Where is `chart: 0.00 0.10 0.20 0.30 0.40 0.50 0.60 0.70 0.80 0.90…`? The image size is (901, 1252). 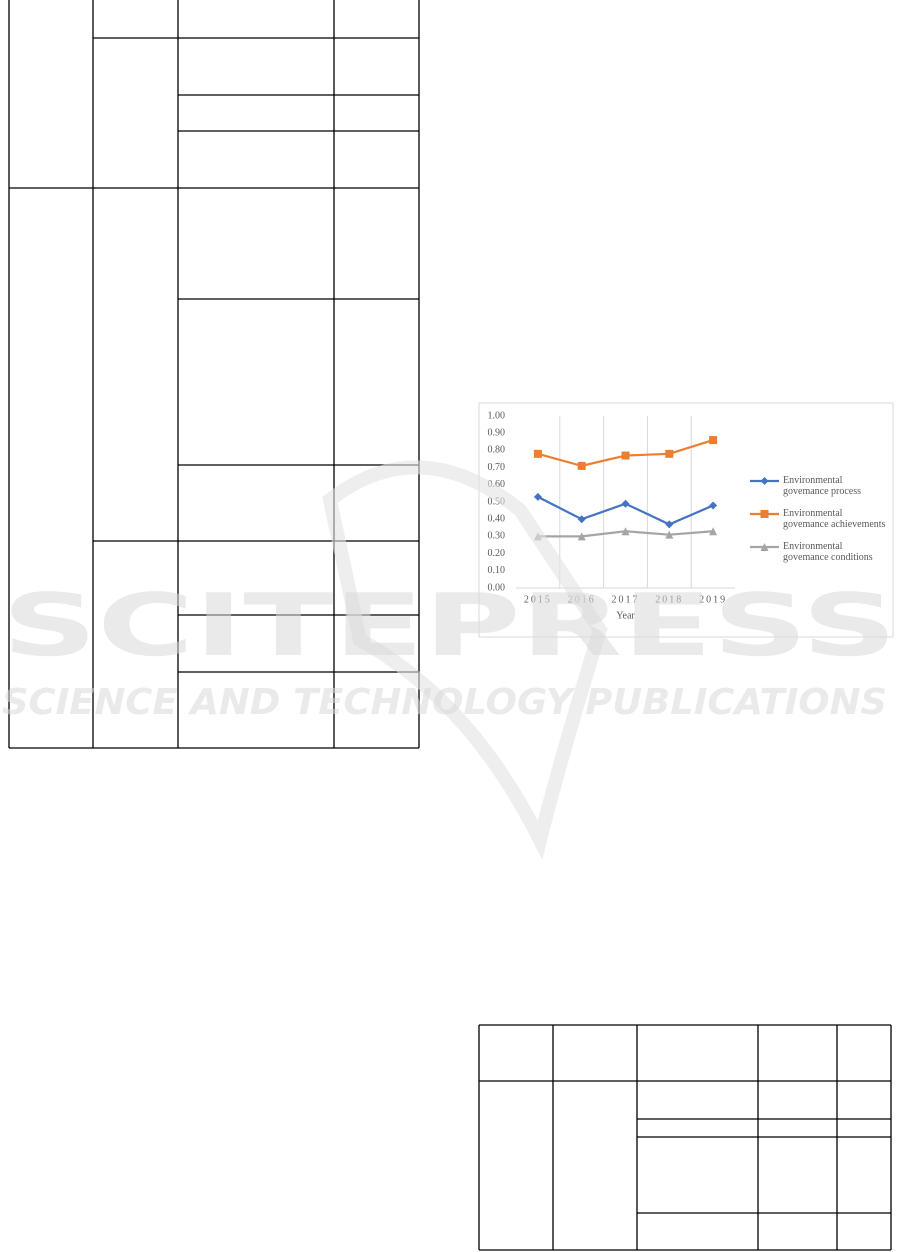
chart: 0.00 0.10 0.20 0.30 0.40 0.50 0.60 0.70 0.80 0.90… is located at coordinates (687, 515).